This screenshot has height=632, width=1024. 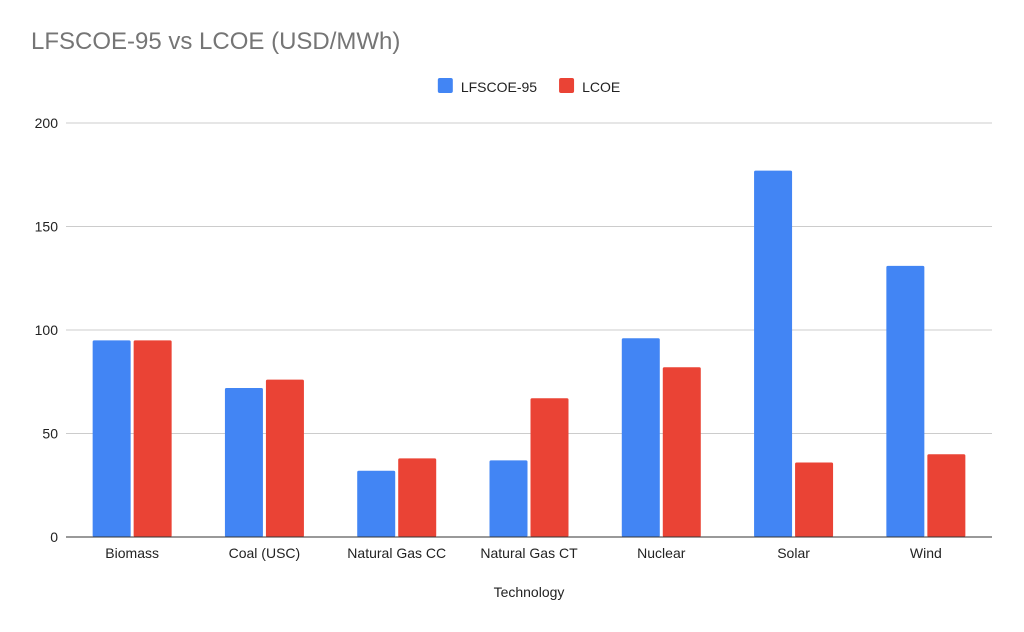 What do you see at coordinates (926, 553) in the screenshot?
I see `x-tick-label: Wind` at bounding box center [926, 553].